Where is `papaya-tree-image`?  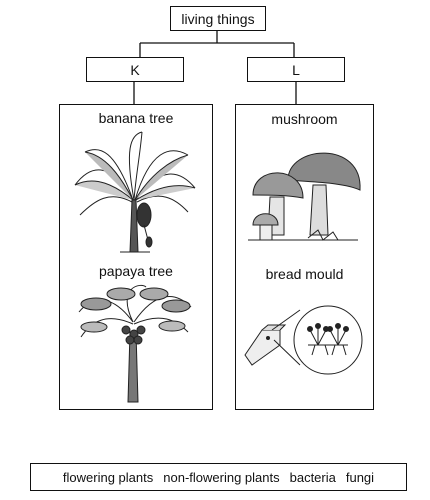
papaya-tree-image is located at coordinates (135, 343).